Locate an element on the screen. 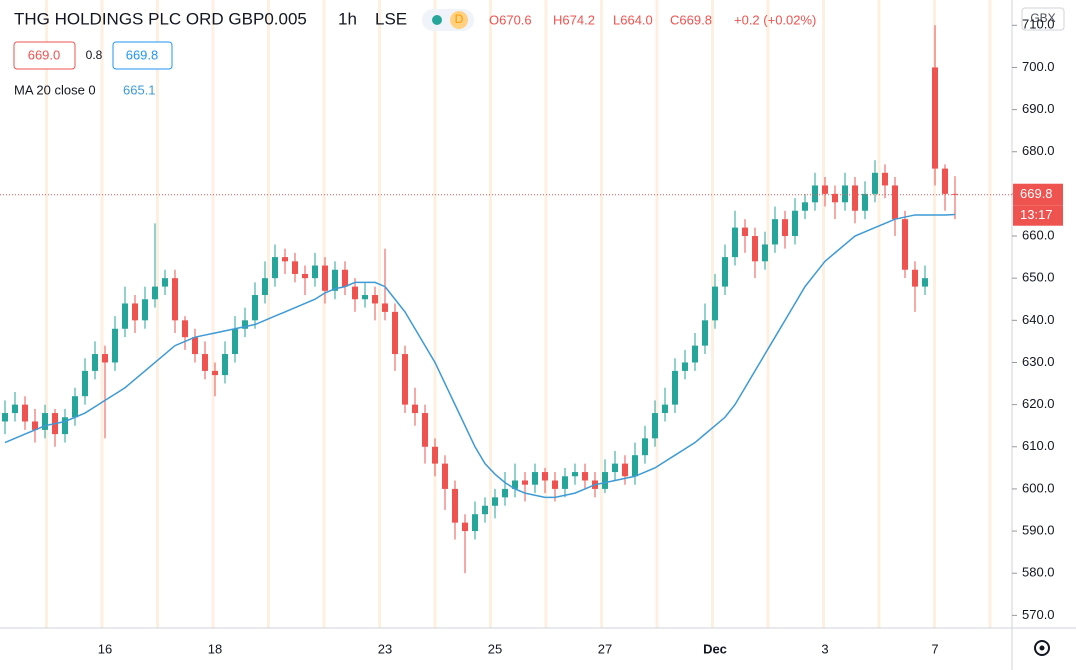 The width and height of the screenshot is (1076, 670). ask-box is located at coordinates (142, 55).